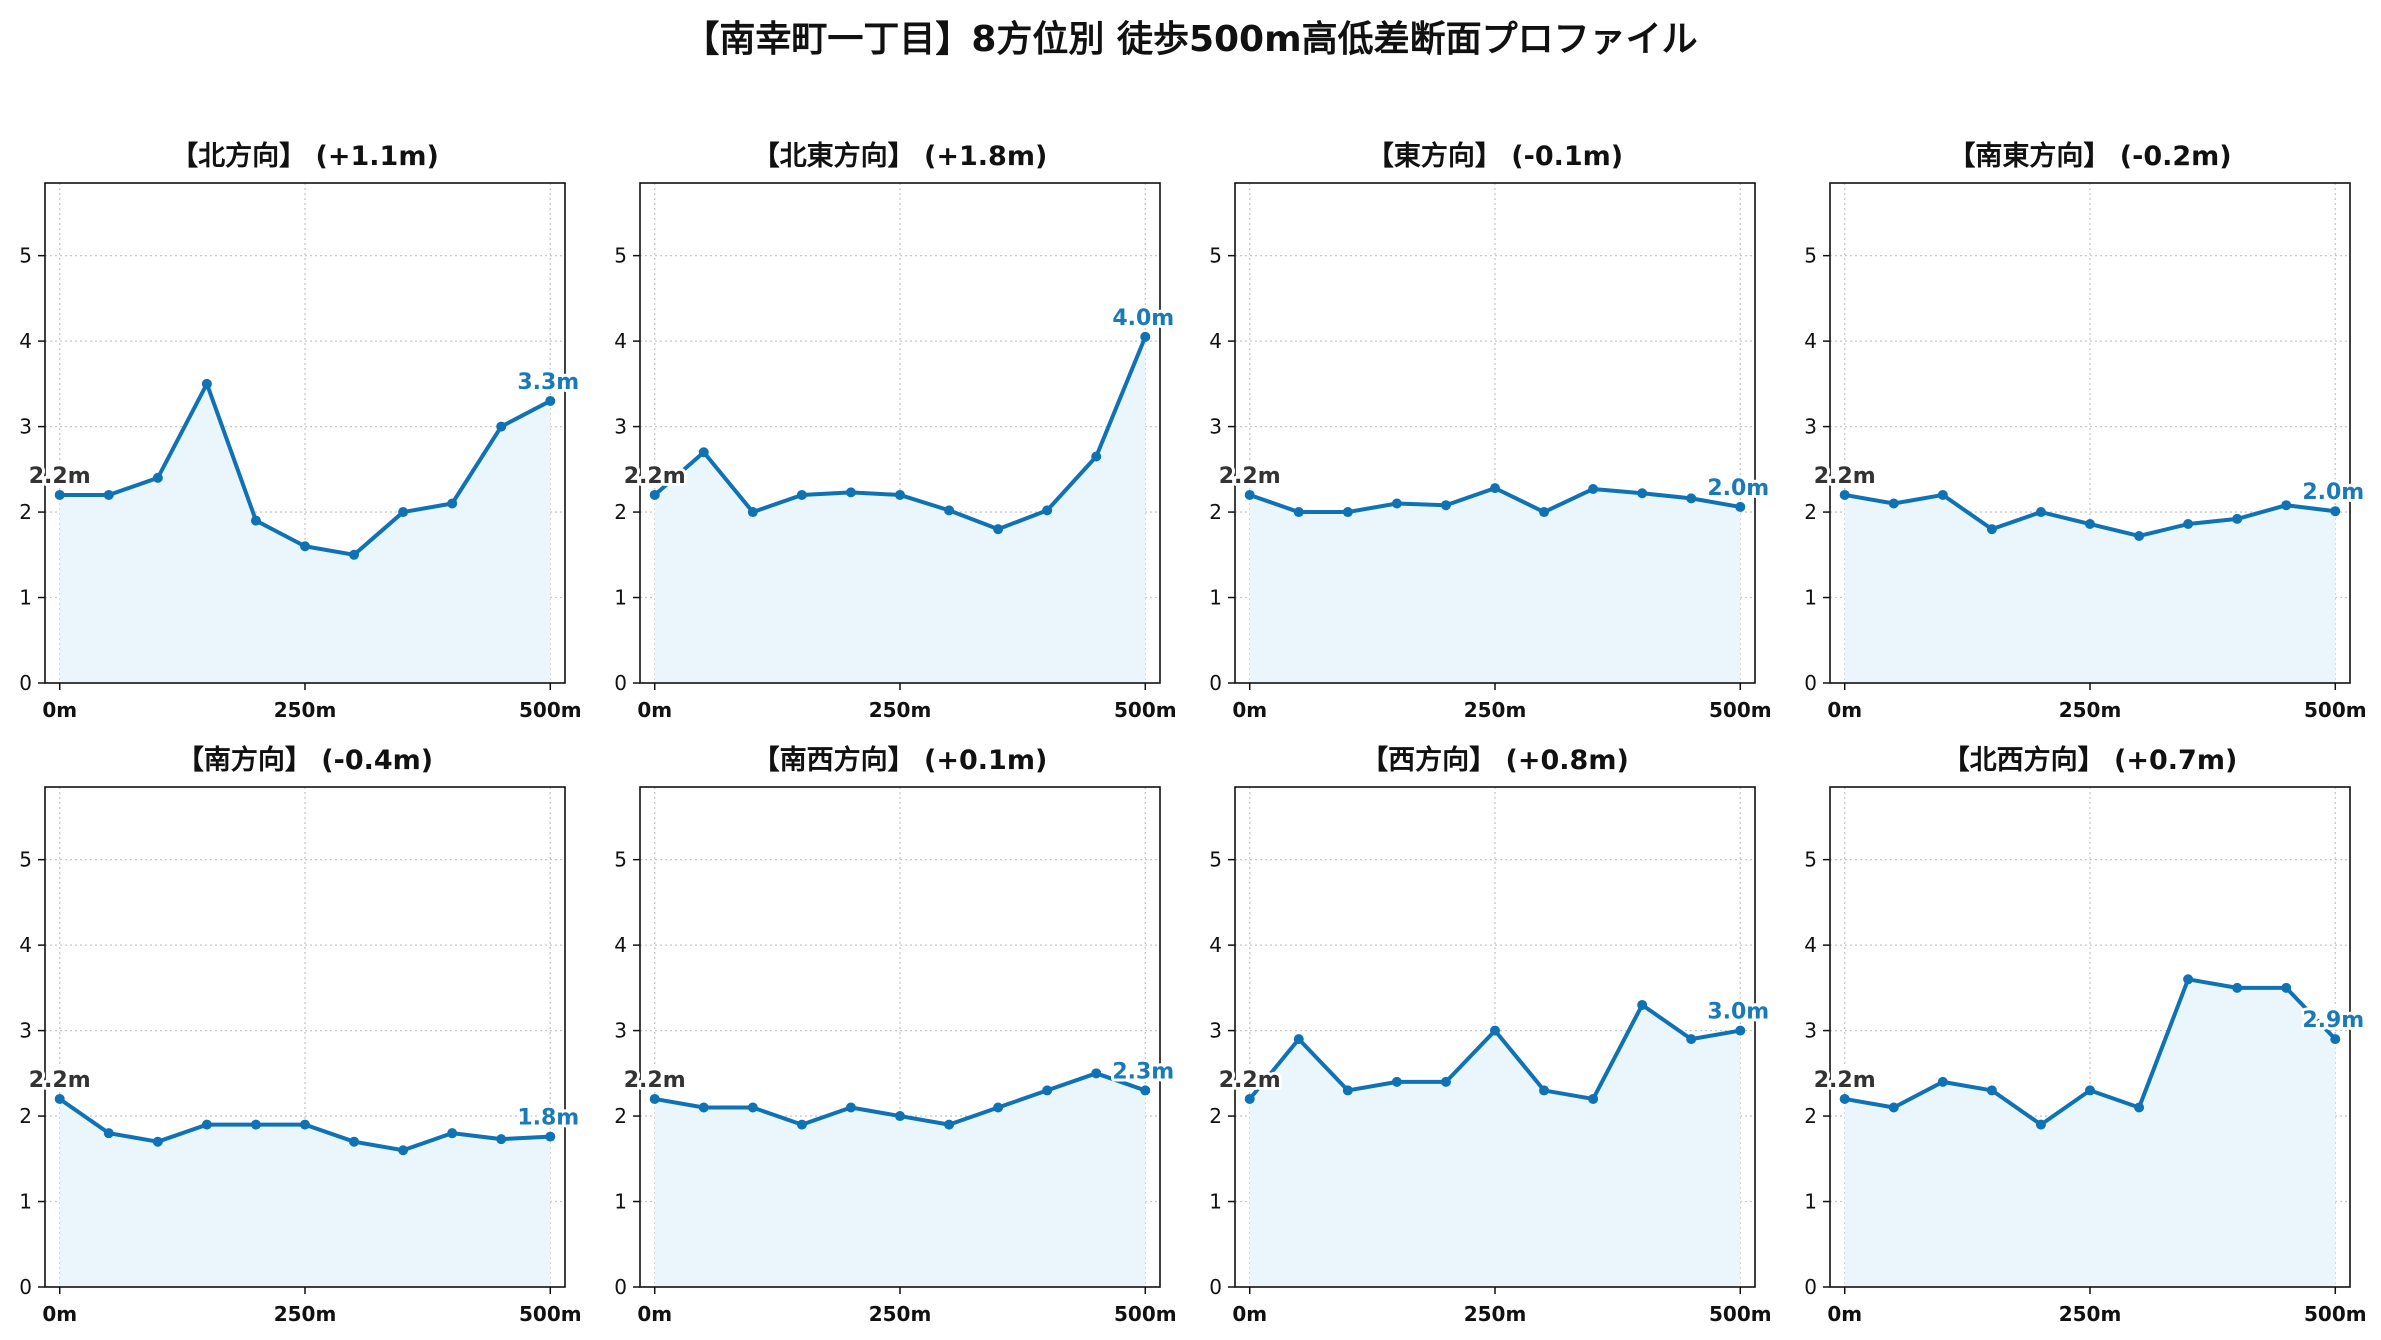 This screenshot has height=1340, width=2381. What do you see at coordinates (895, 1035) in the screenshot?
I see `chart-panel: 0 1 2 3 4 5 0m 250m 500m 【南西方向】 (+0.1m) 2.2m 2.3m` at bounding box center [895, 1035].